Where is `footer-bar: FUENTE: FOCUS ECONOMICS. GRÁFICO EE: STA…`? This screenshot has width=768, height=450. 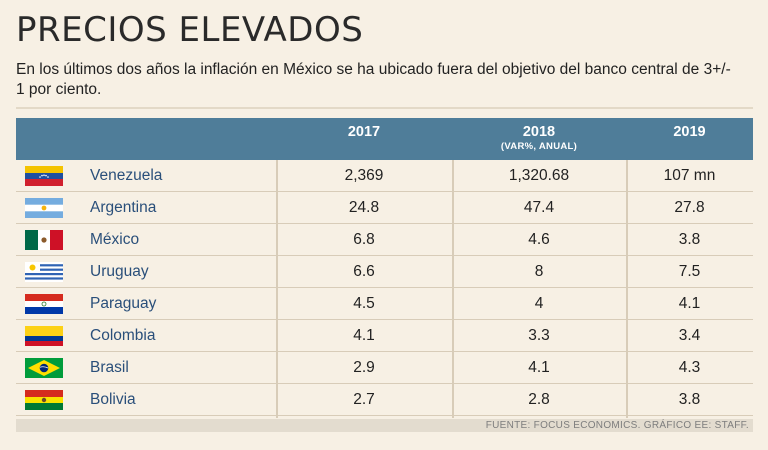 footer-bar: FUENTE: FOCUS ECONOMICS. GRÁFICO EE: STA… is located at coordinates (384, 425).